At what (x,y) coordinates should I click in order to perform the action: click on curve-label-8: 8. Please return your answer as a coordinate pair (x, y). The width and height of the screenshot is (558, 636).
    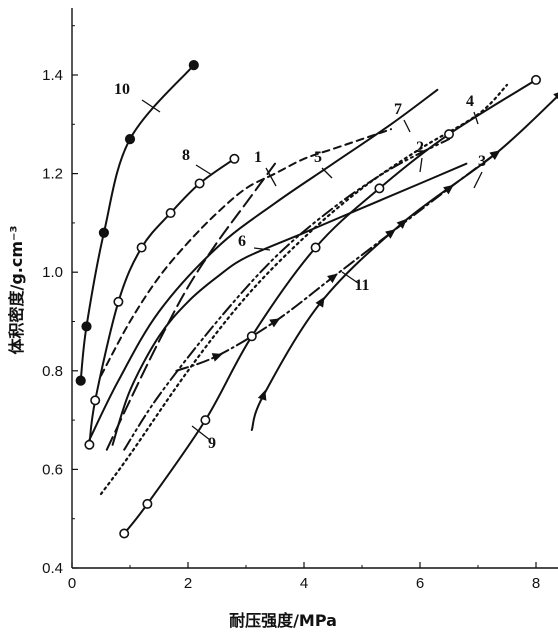
    Looking at the image, I should click on (186, 155).